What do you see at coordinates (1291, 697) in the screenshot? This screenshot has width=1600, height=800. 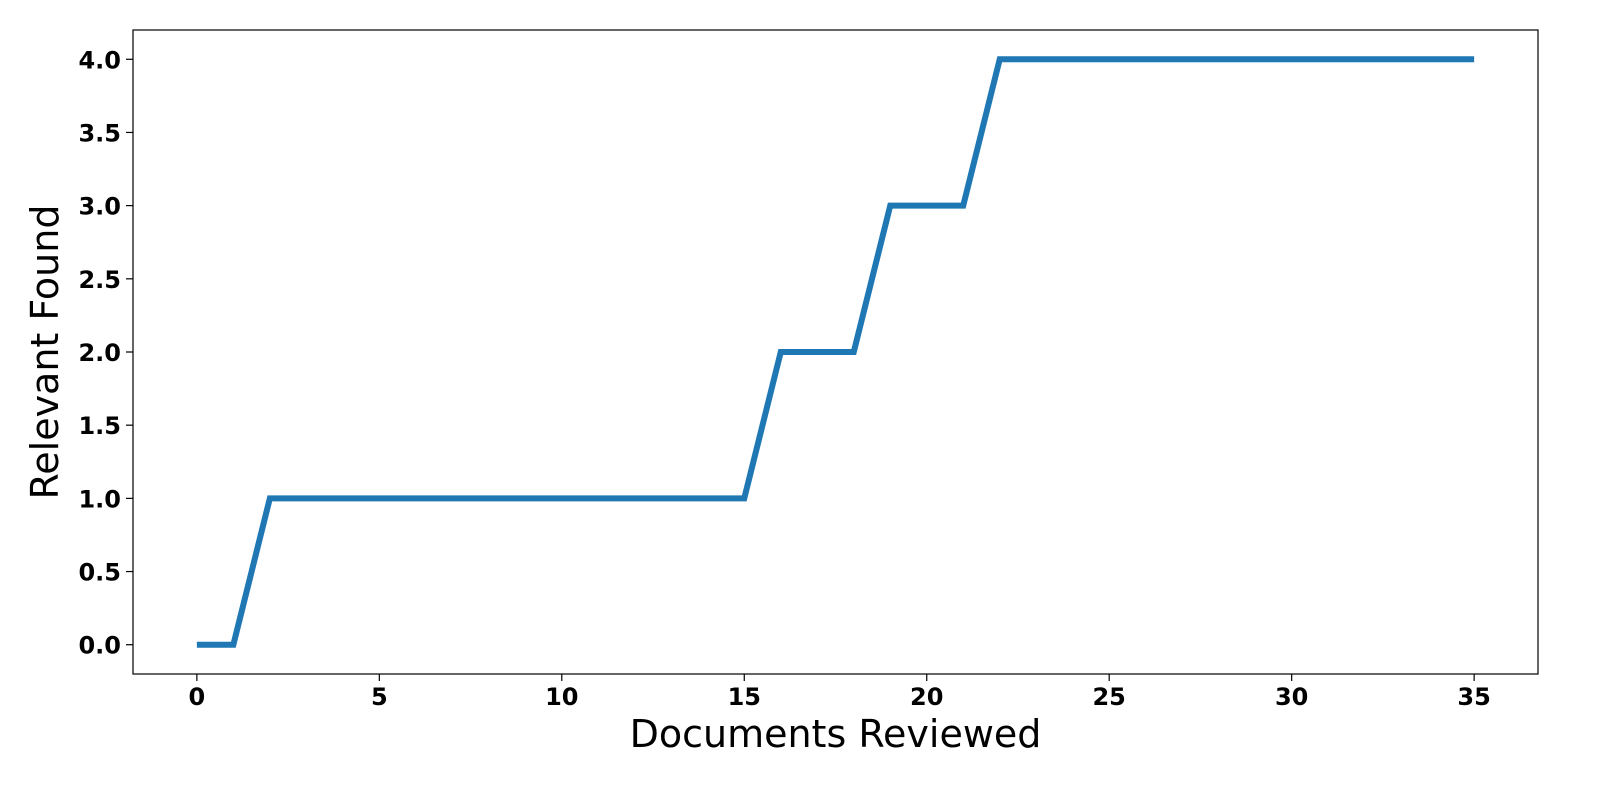 I see `x-tick-label: 30` at bounding box center [1291, 697].